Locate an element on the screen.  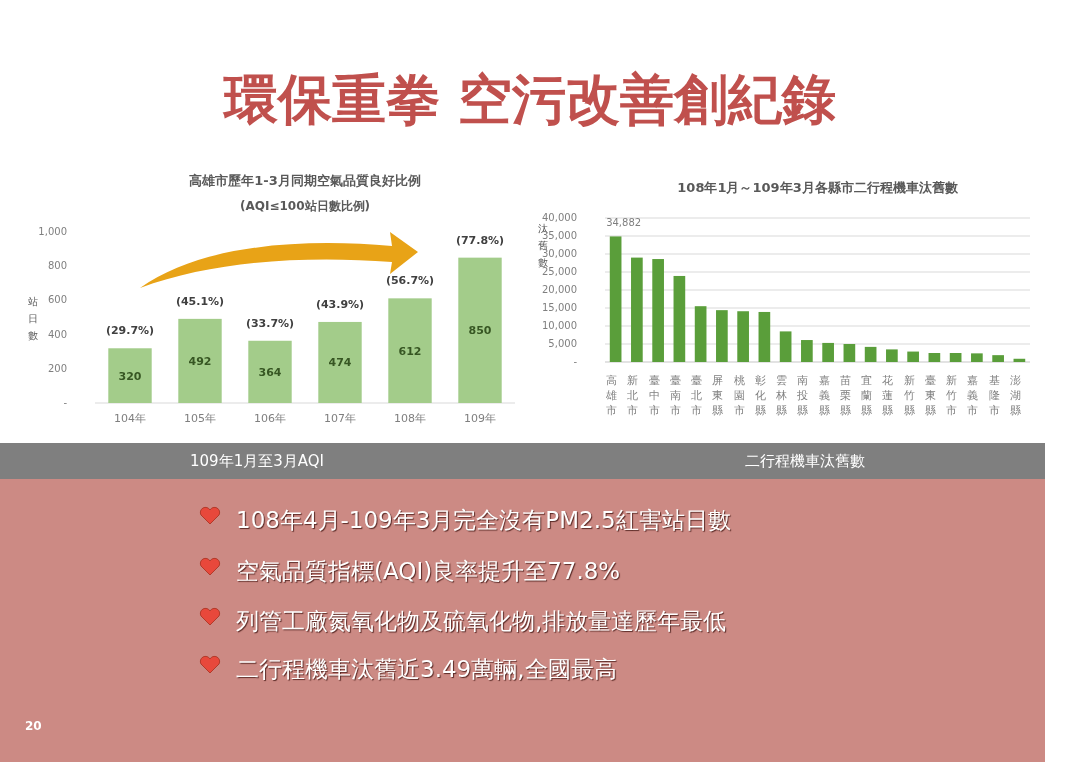
x-tick-label: 嘉義市 is located at coordinates (973, 395).